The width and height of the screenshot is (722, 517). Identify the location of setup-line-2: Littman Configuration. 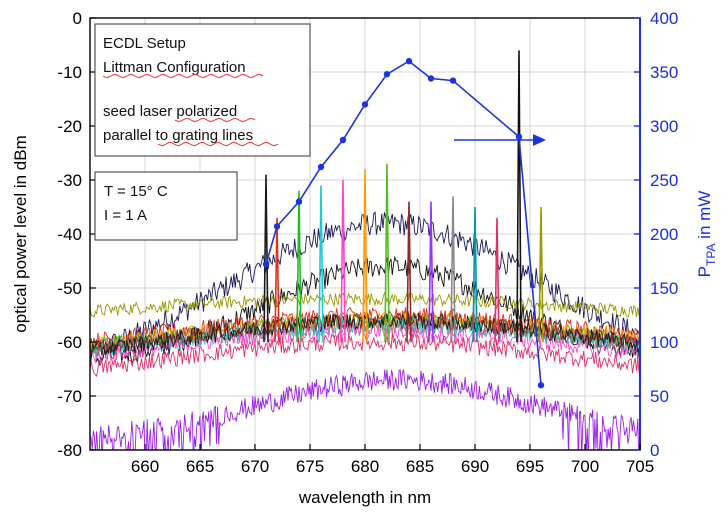
(174, 67).